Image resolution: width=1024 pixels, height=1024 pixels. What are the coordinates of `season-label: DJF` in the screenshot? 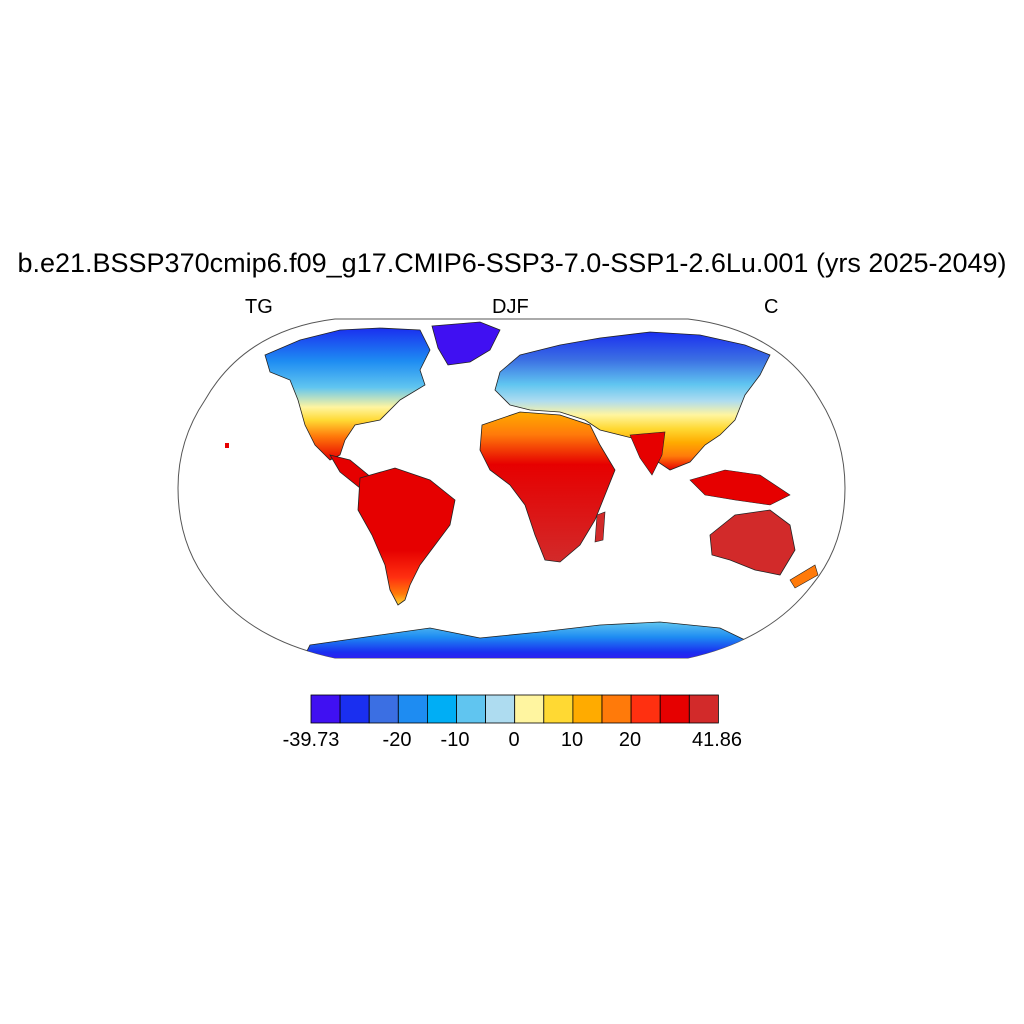 It's located at (510, 307).